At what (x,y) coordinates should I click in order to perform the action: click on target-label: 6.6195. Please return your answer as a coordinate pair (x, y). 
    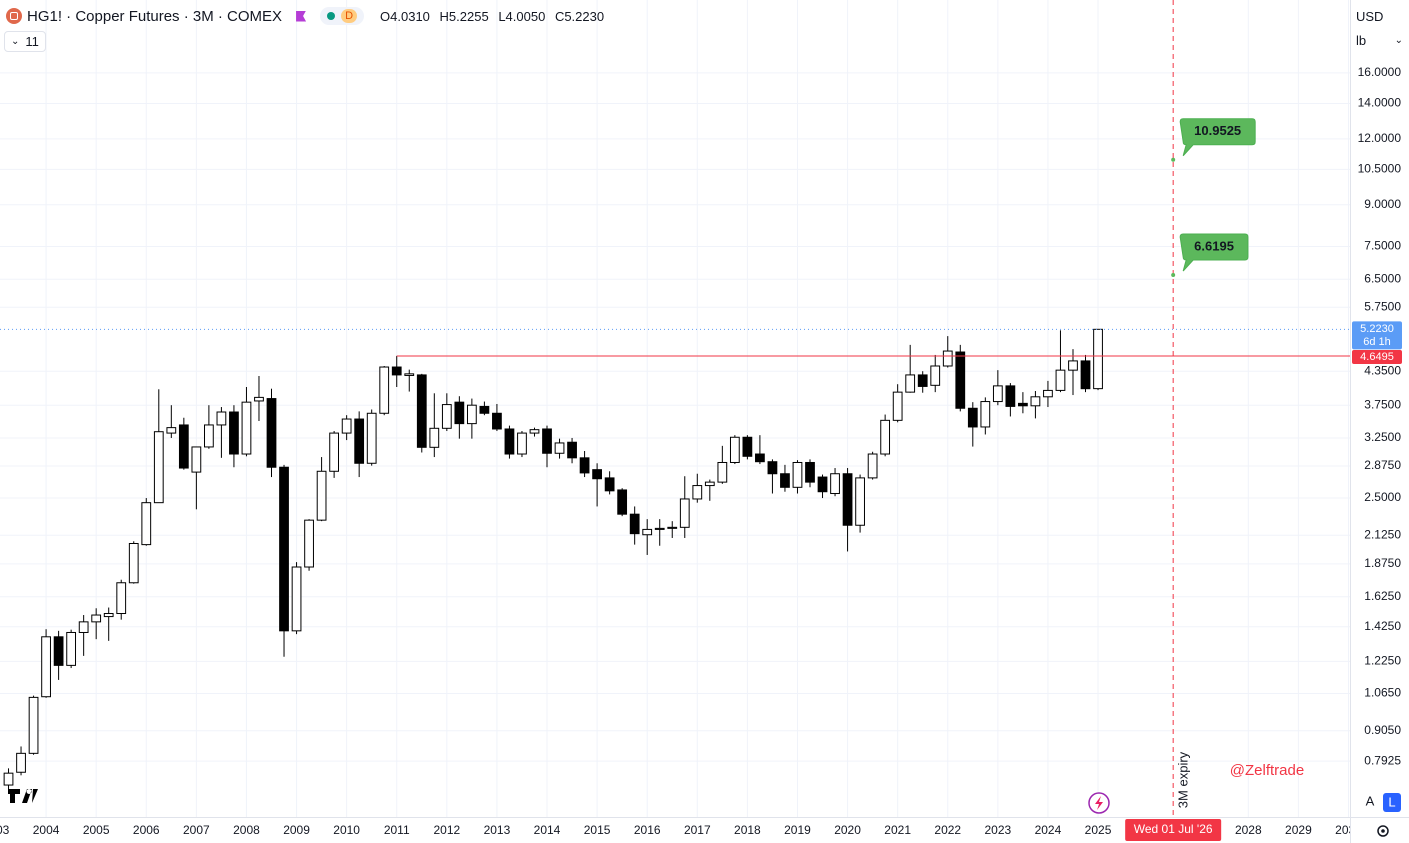
    Looking at the image, I should click on (1214, 245).